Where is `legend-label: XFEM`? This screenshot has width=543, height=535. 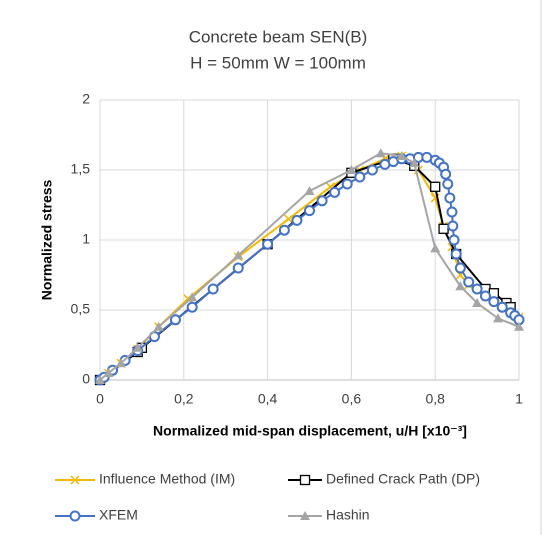 legend-label: XFEM is located at coordinates (118, 515).